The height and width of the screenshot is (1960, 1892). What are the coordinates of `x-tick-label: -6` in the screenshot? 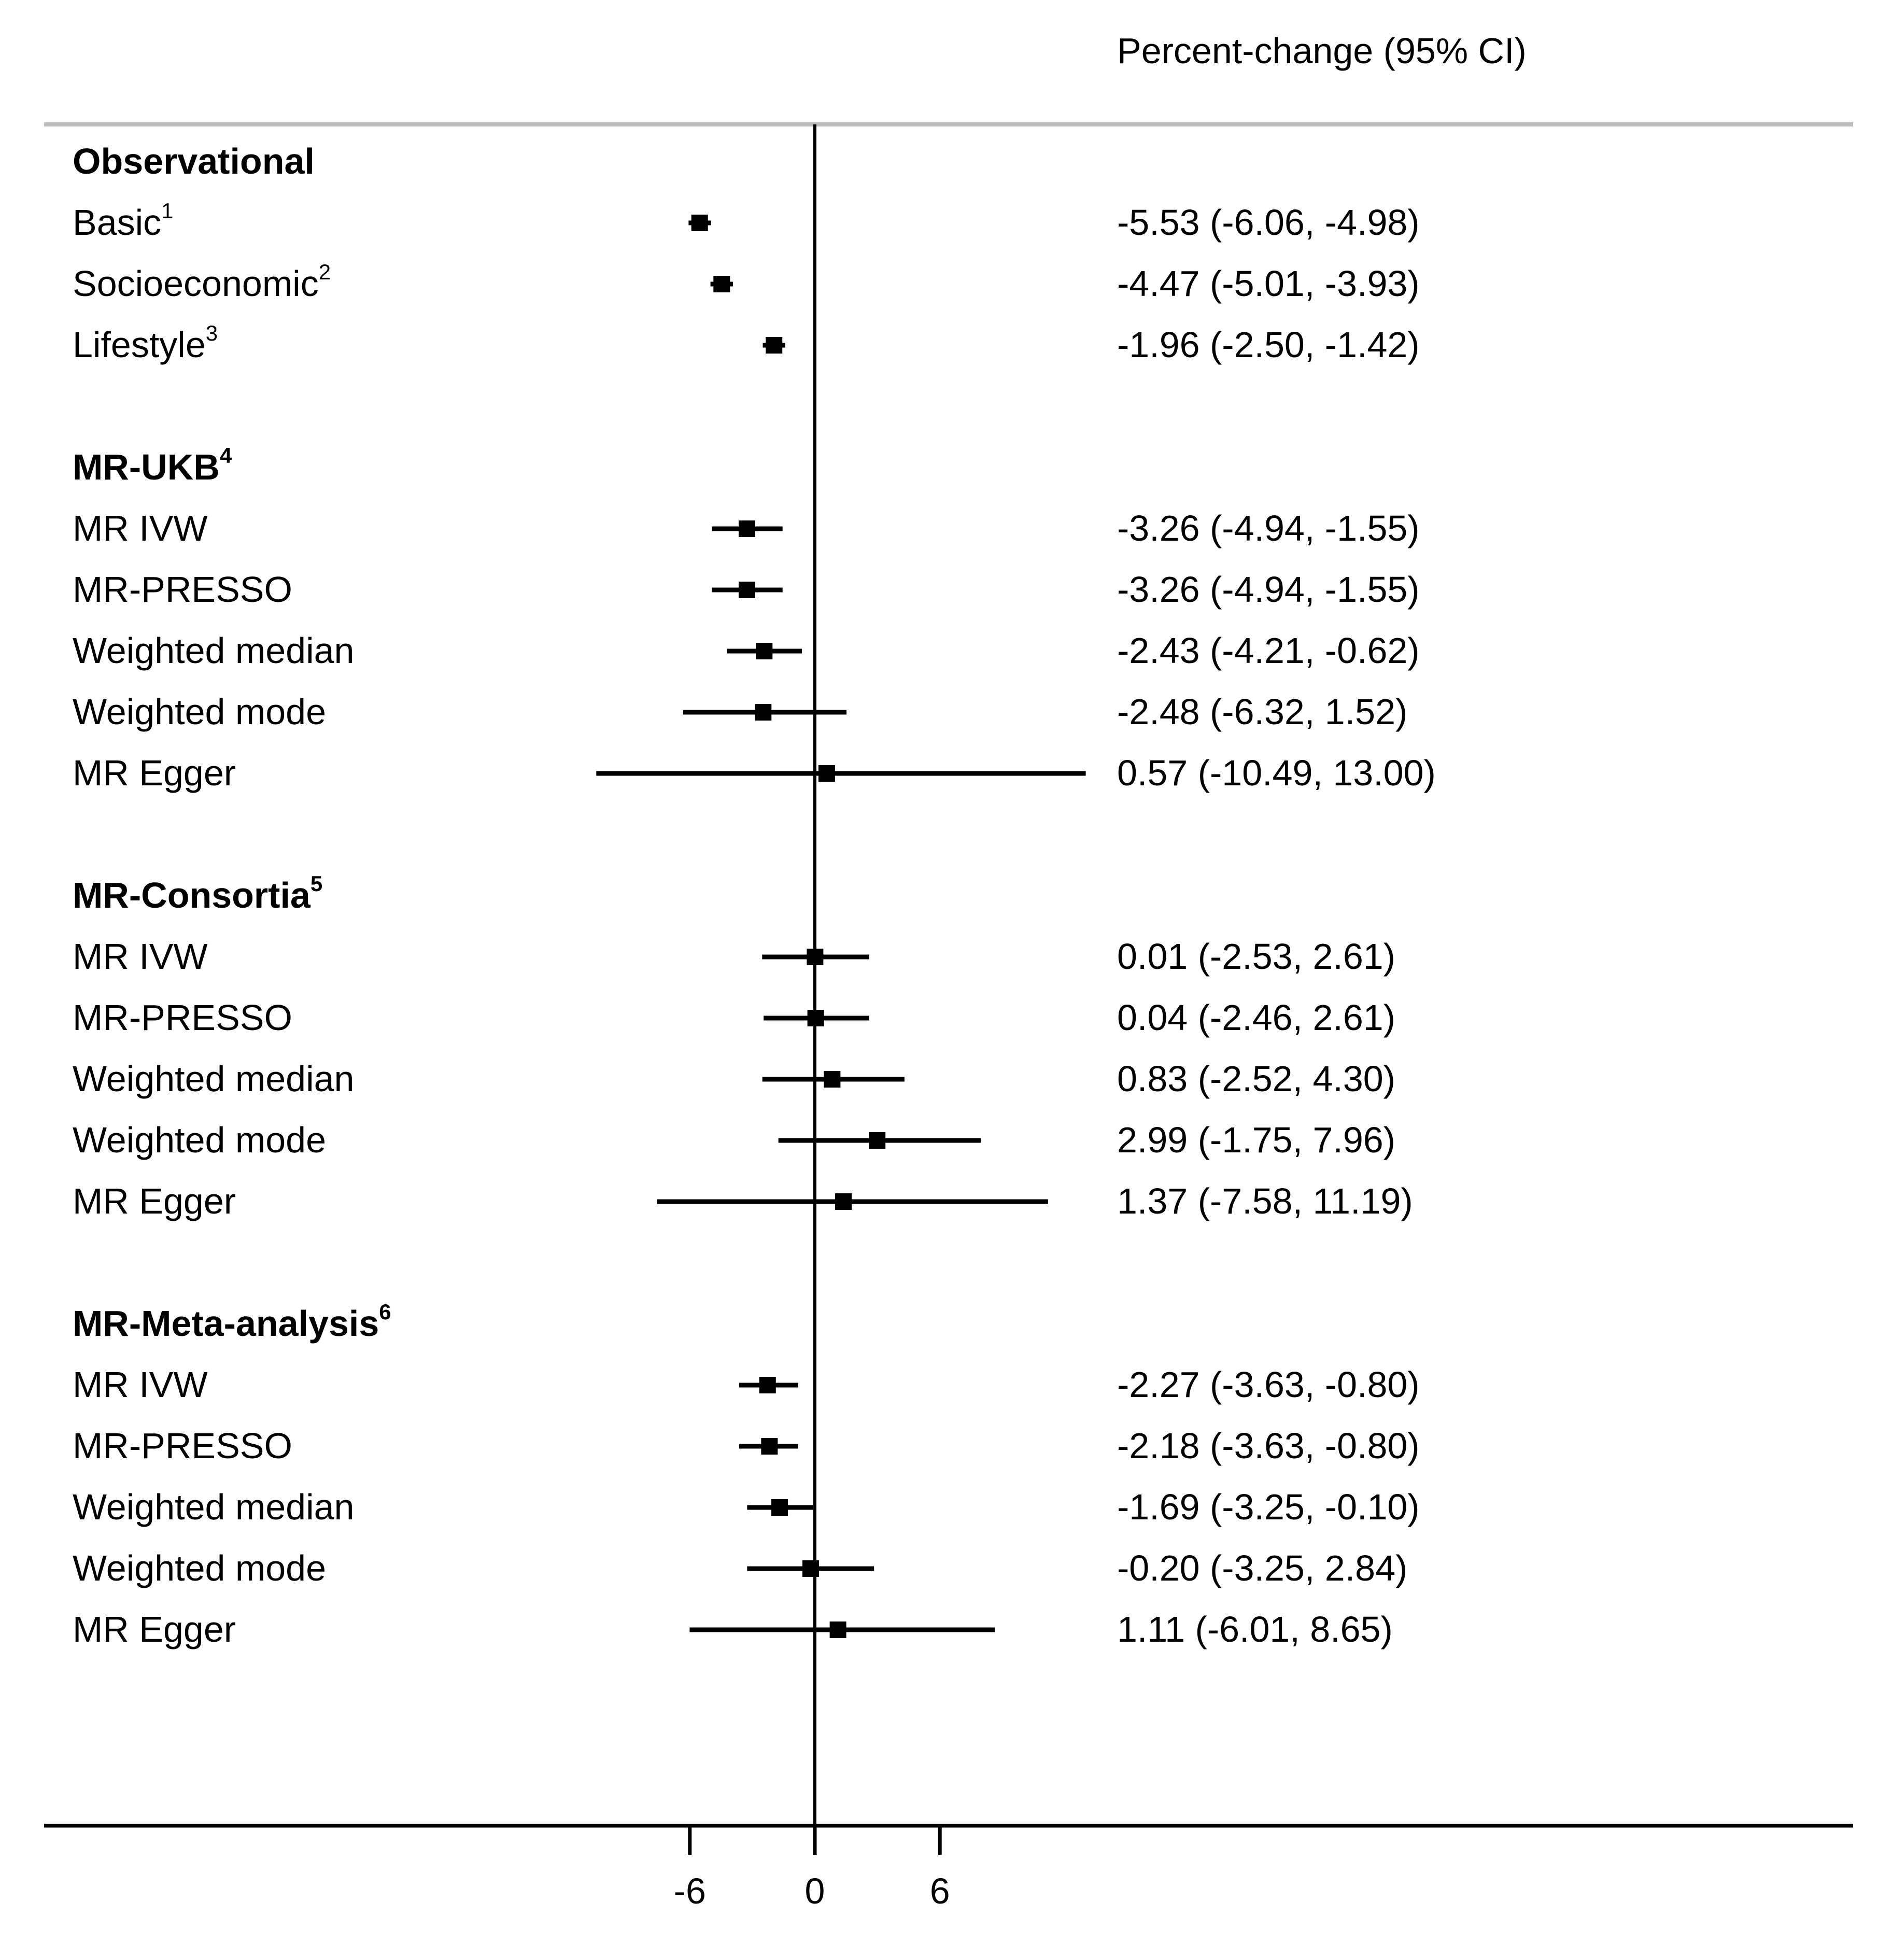 It's located at (690, 1891).